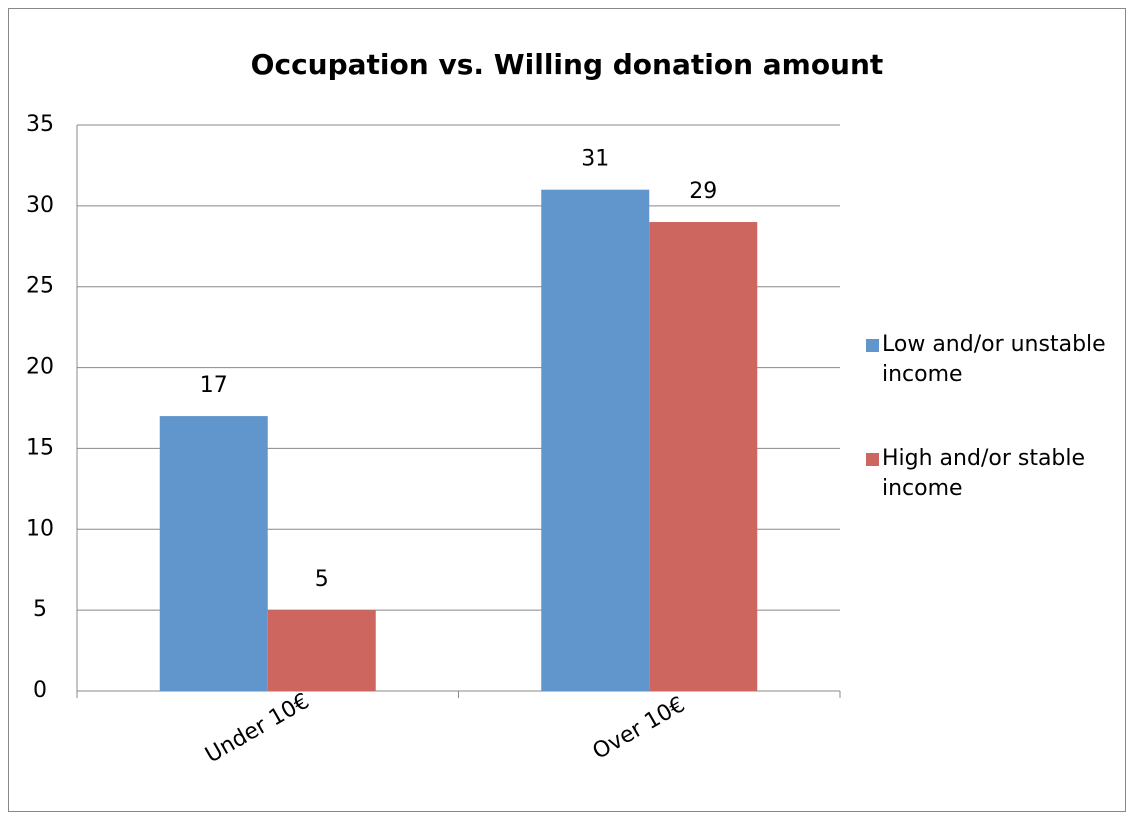  I want to click on legend-item: Low and/or unstable income, so click(996, 360).